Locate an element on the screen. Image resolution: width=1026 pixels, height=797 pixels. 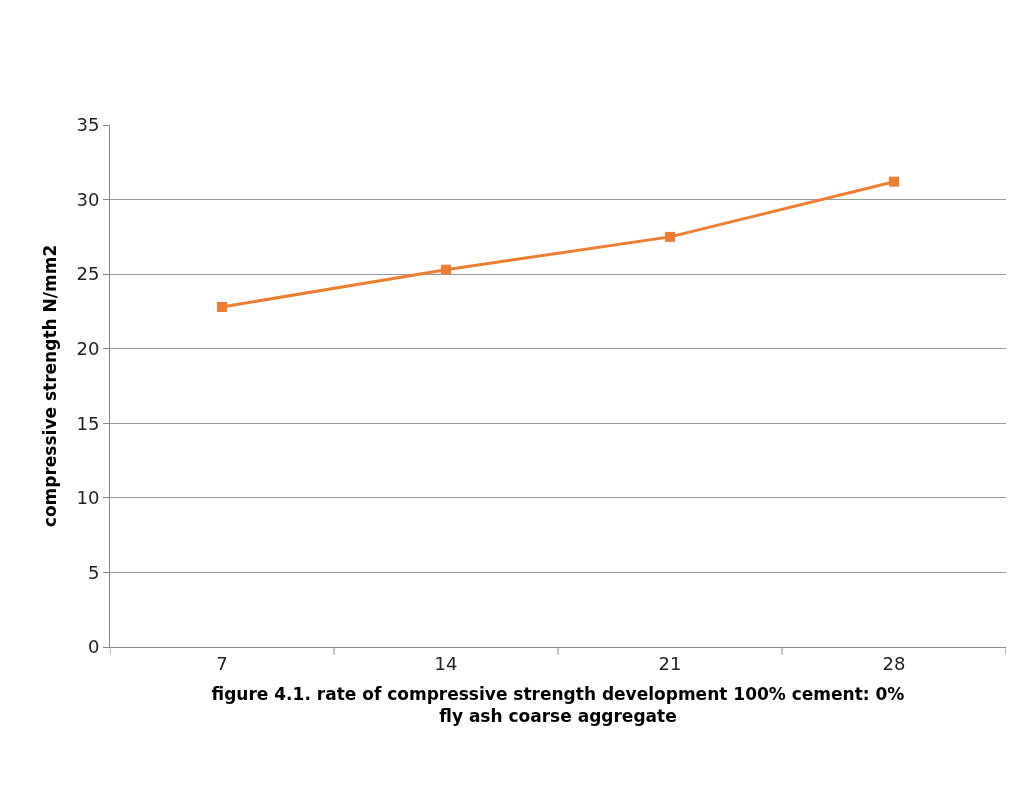
y-tick-label: 10 is located at coordinates (88, 498).